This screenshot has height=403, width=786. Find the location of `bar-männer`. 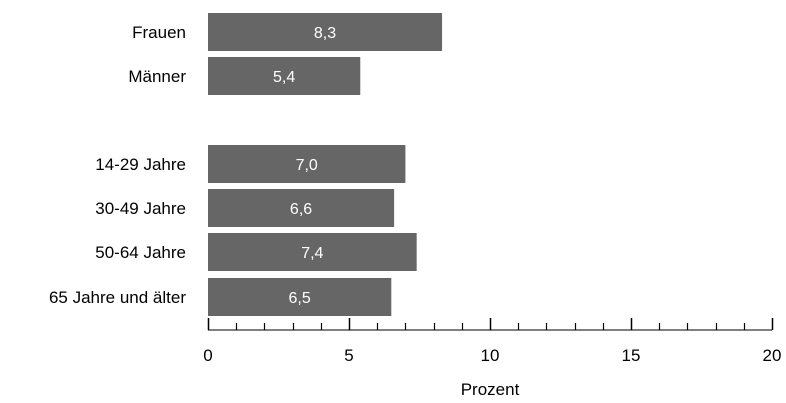

bar-männer is located at coordinates (284, 76).